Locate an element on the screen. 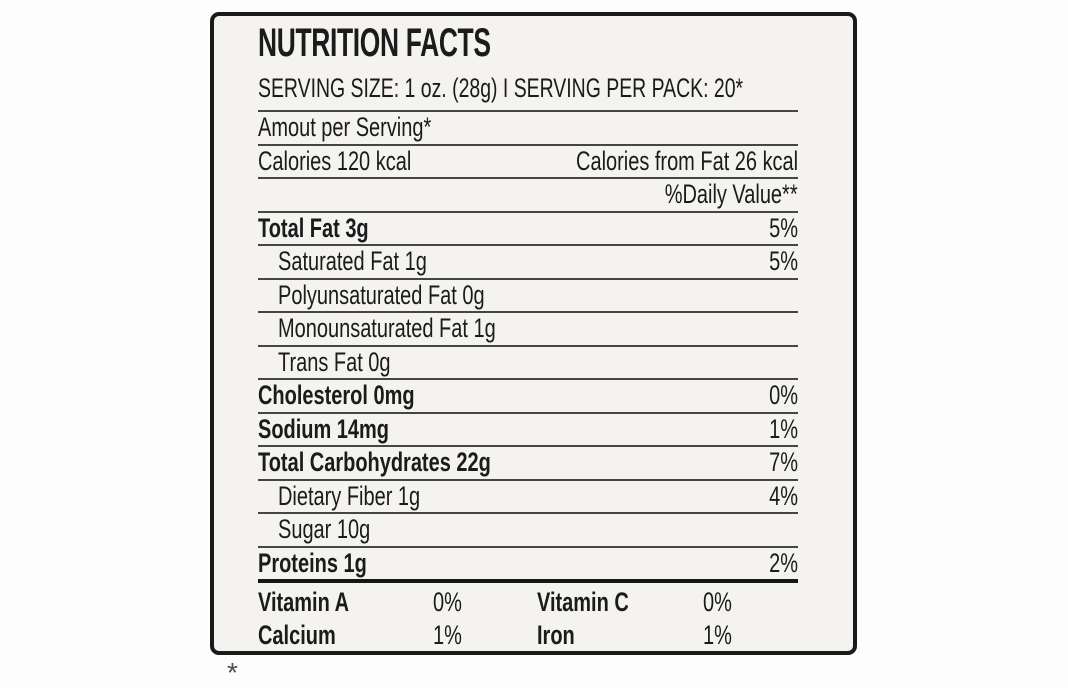  daily-value: 2% is located at coordinates (783, 562).